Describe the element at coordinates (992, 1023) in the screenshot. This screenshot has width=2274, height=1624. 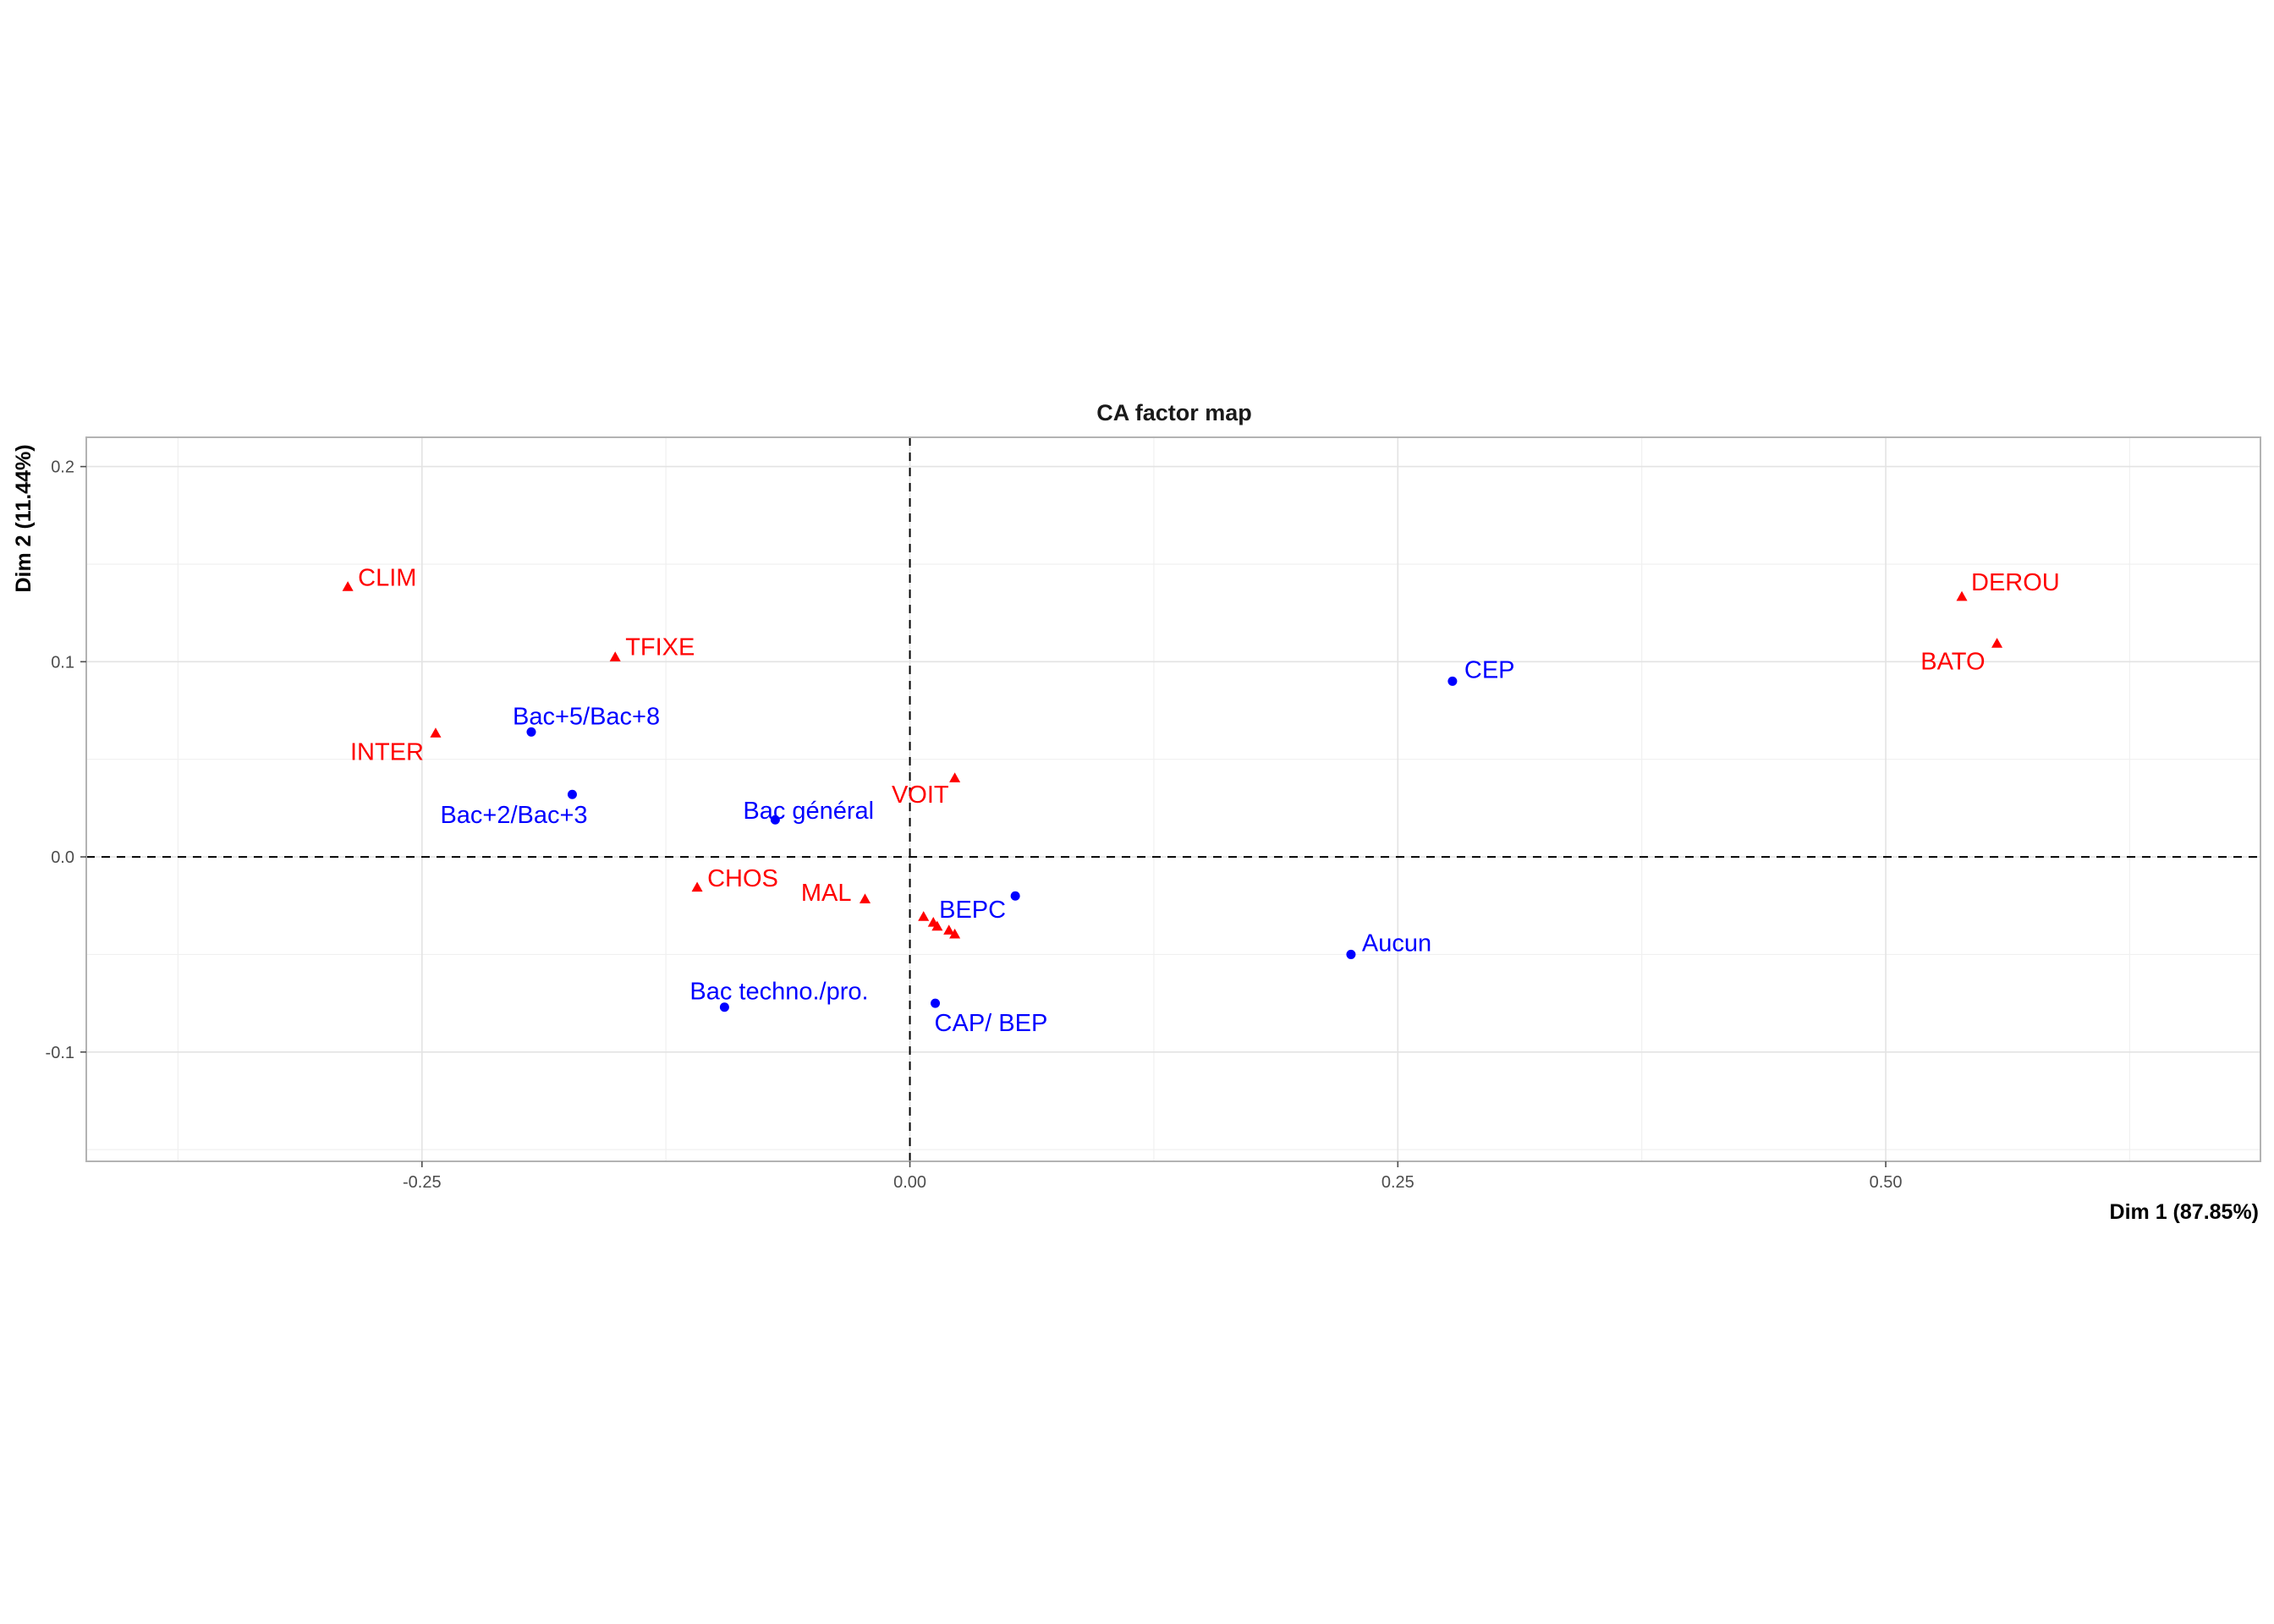
I see `data-label: CAP/ BEP` at that location.